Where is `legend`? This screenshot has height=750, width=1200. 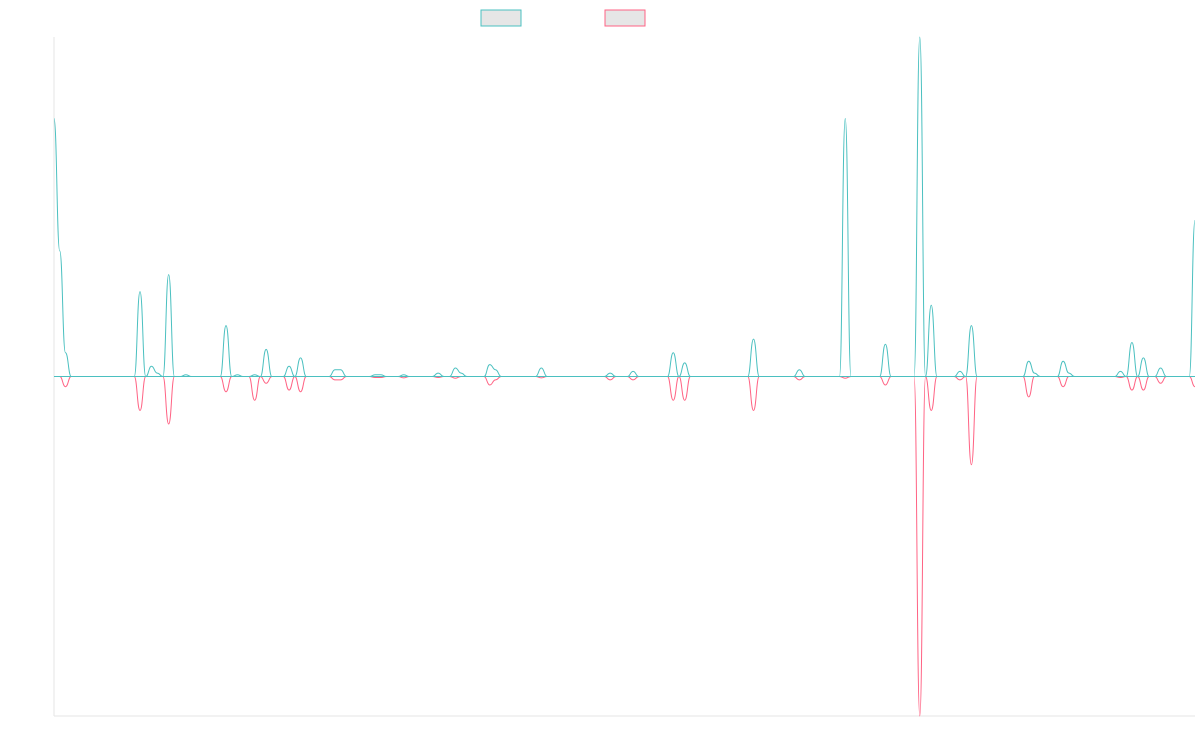 legend is located at coordinates (563, 18).